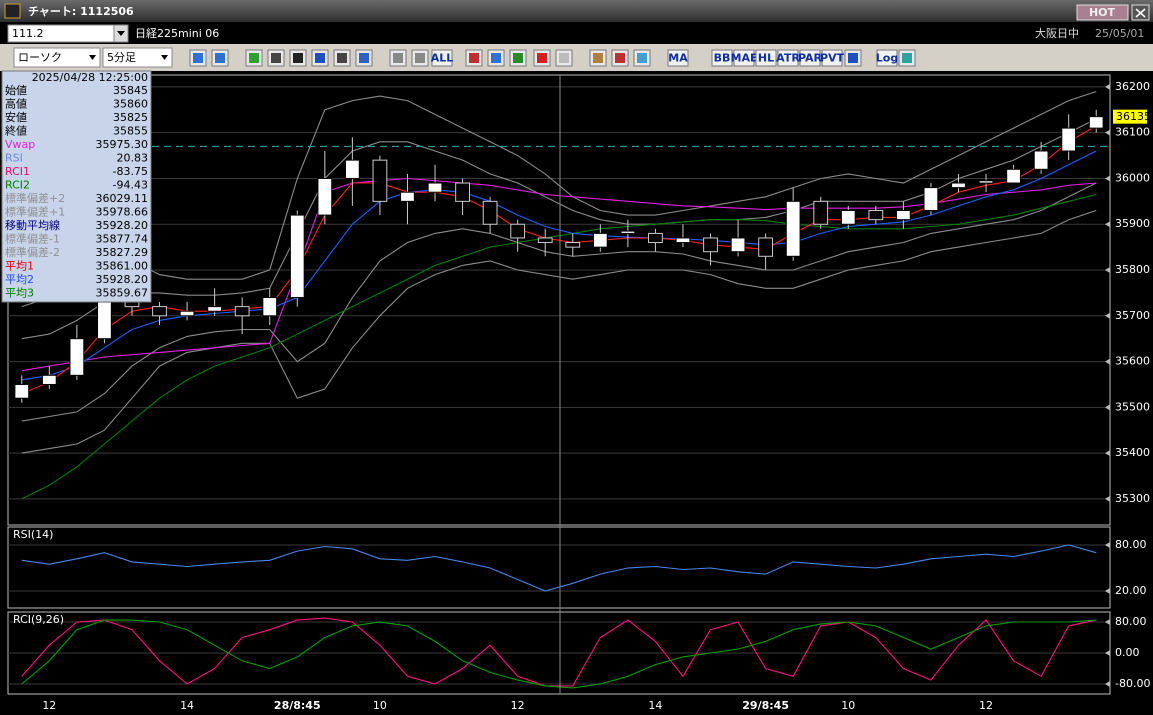 This screenshot has height=715, width=1153. I want to click on toolbar-button-label: PVT, so click(832, 58).